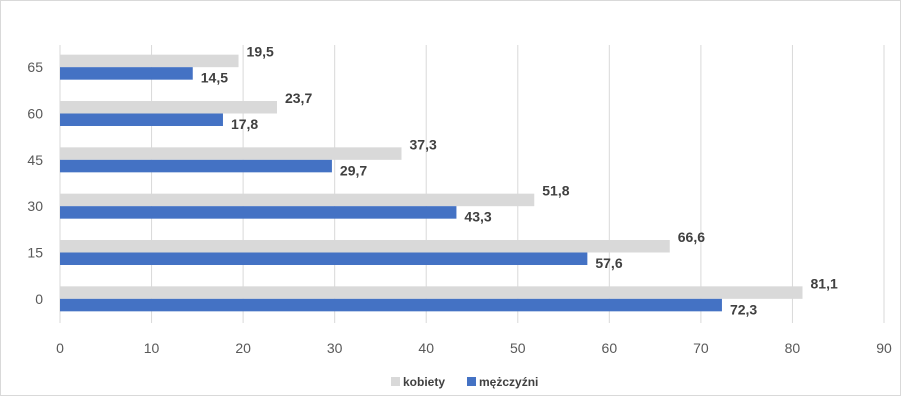  Describe the element at coordinates (335, 348) in the screenshot. I see `x-tick-label: 30` at that location.